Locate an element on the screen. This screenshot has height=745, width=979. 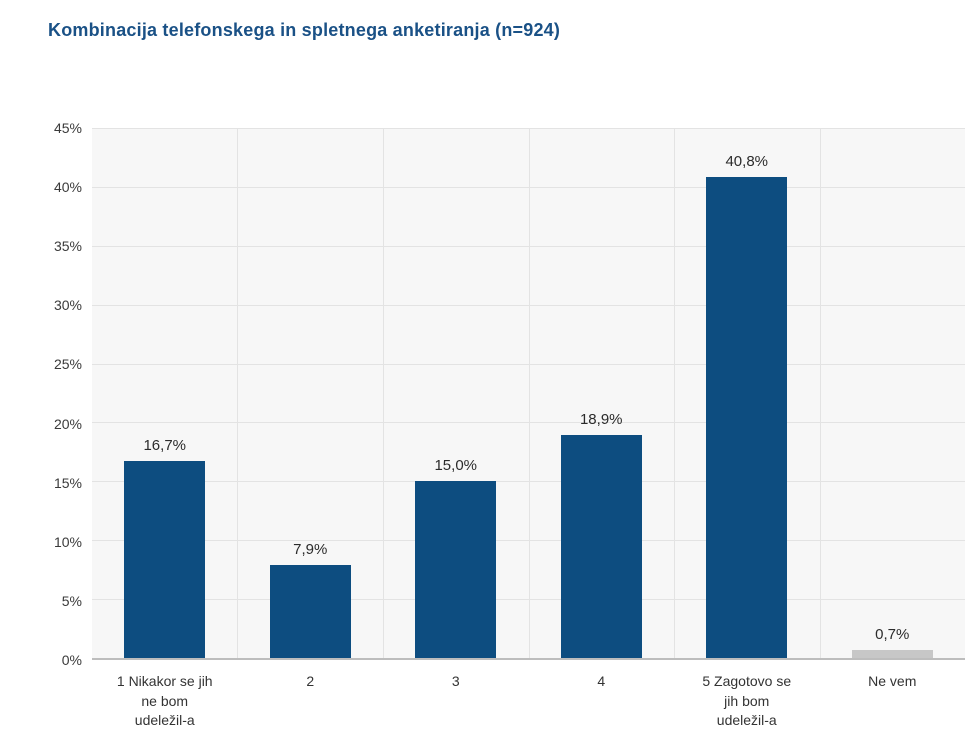
x-category-label-line: 1 Nikakor se jih is located at coordinates (164, 681).